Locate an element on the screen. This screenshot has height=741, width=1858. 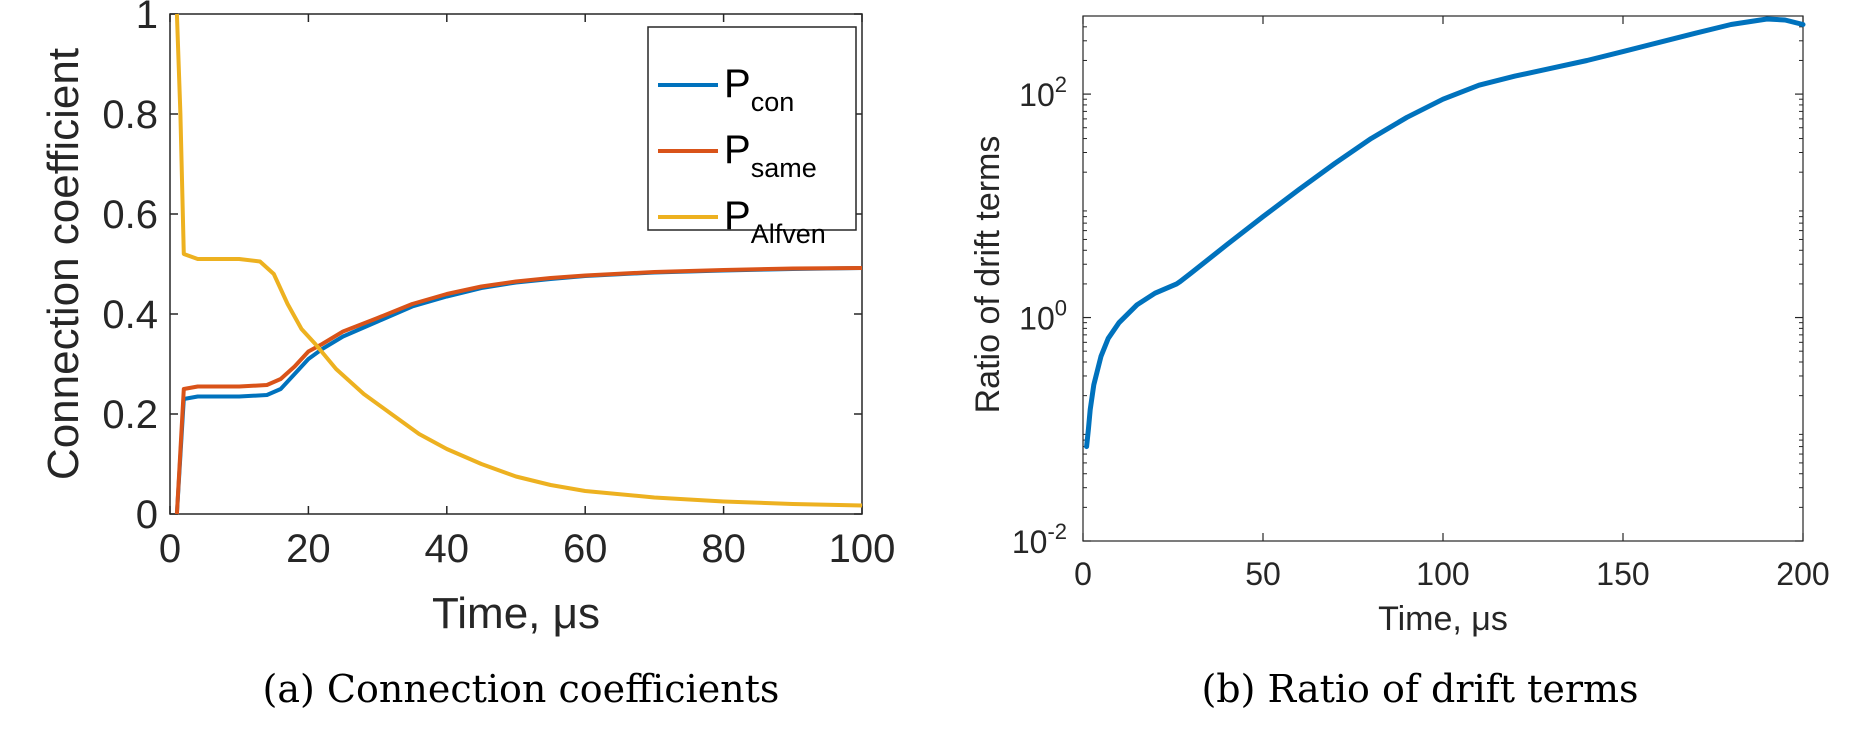
y-tick-label: 10² is located at coordinates (1043, 92).